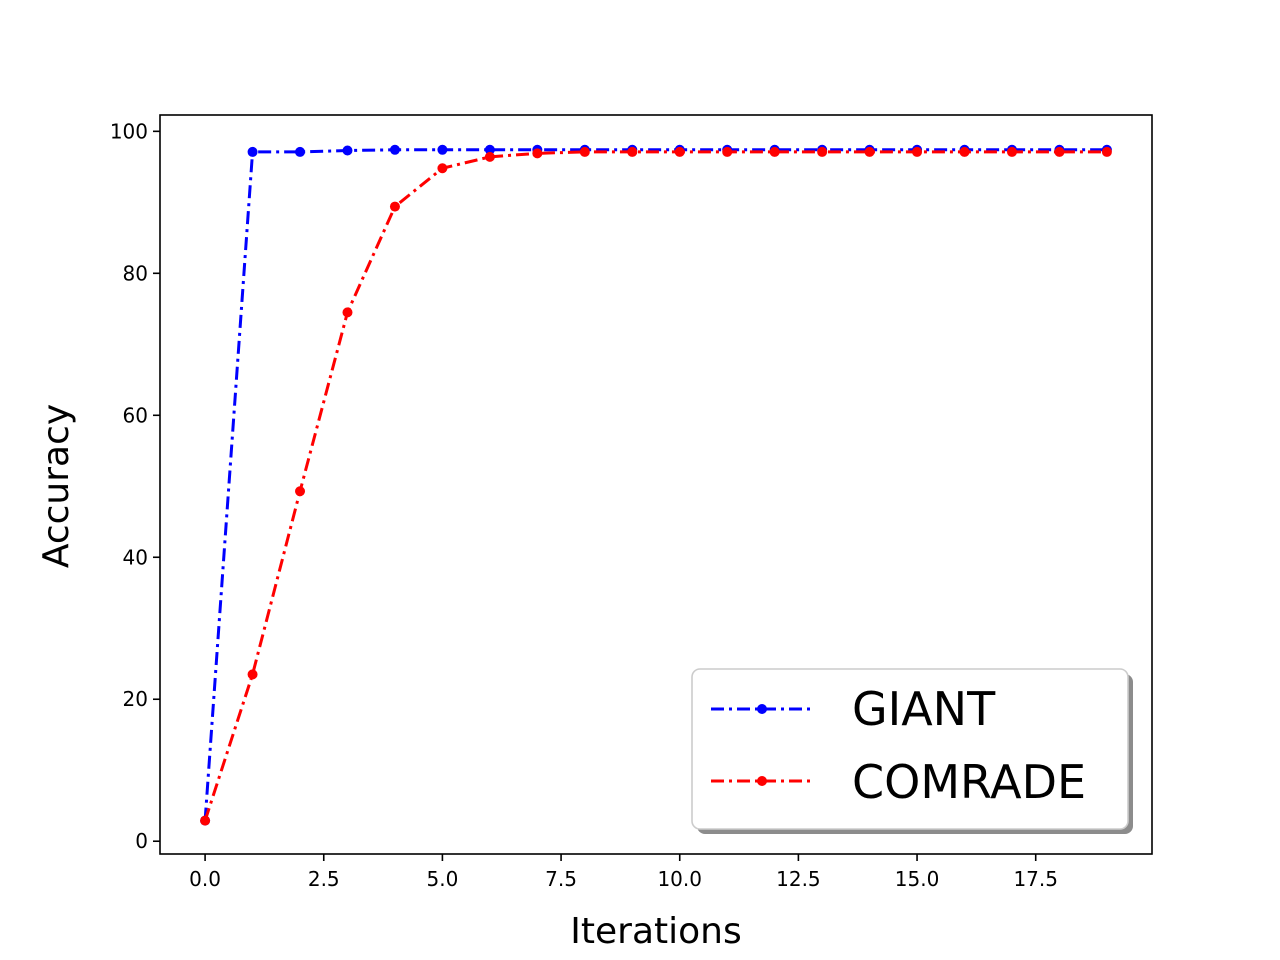 This screenshot has height=960, width=1280. I want to click on x-axis: 0.0 2.5 5.0 7.5 10.0 12.5 15.0 17.5, so click(623, 872).